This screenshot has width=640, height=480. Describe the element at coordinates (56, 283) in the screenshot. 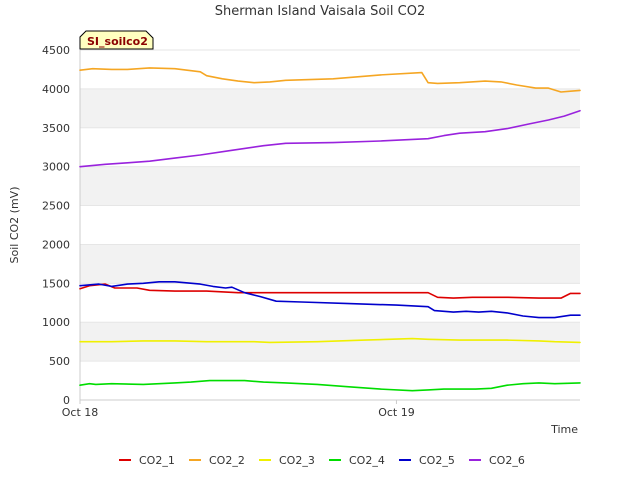

I see `y-tick-label: 1500` at that location.